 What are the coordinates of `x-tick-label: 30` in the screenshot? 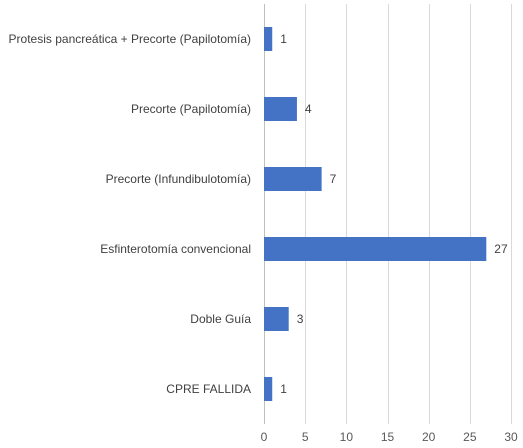 It's located at (511, 437).